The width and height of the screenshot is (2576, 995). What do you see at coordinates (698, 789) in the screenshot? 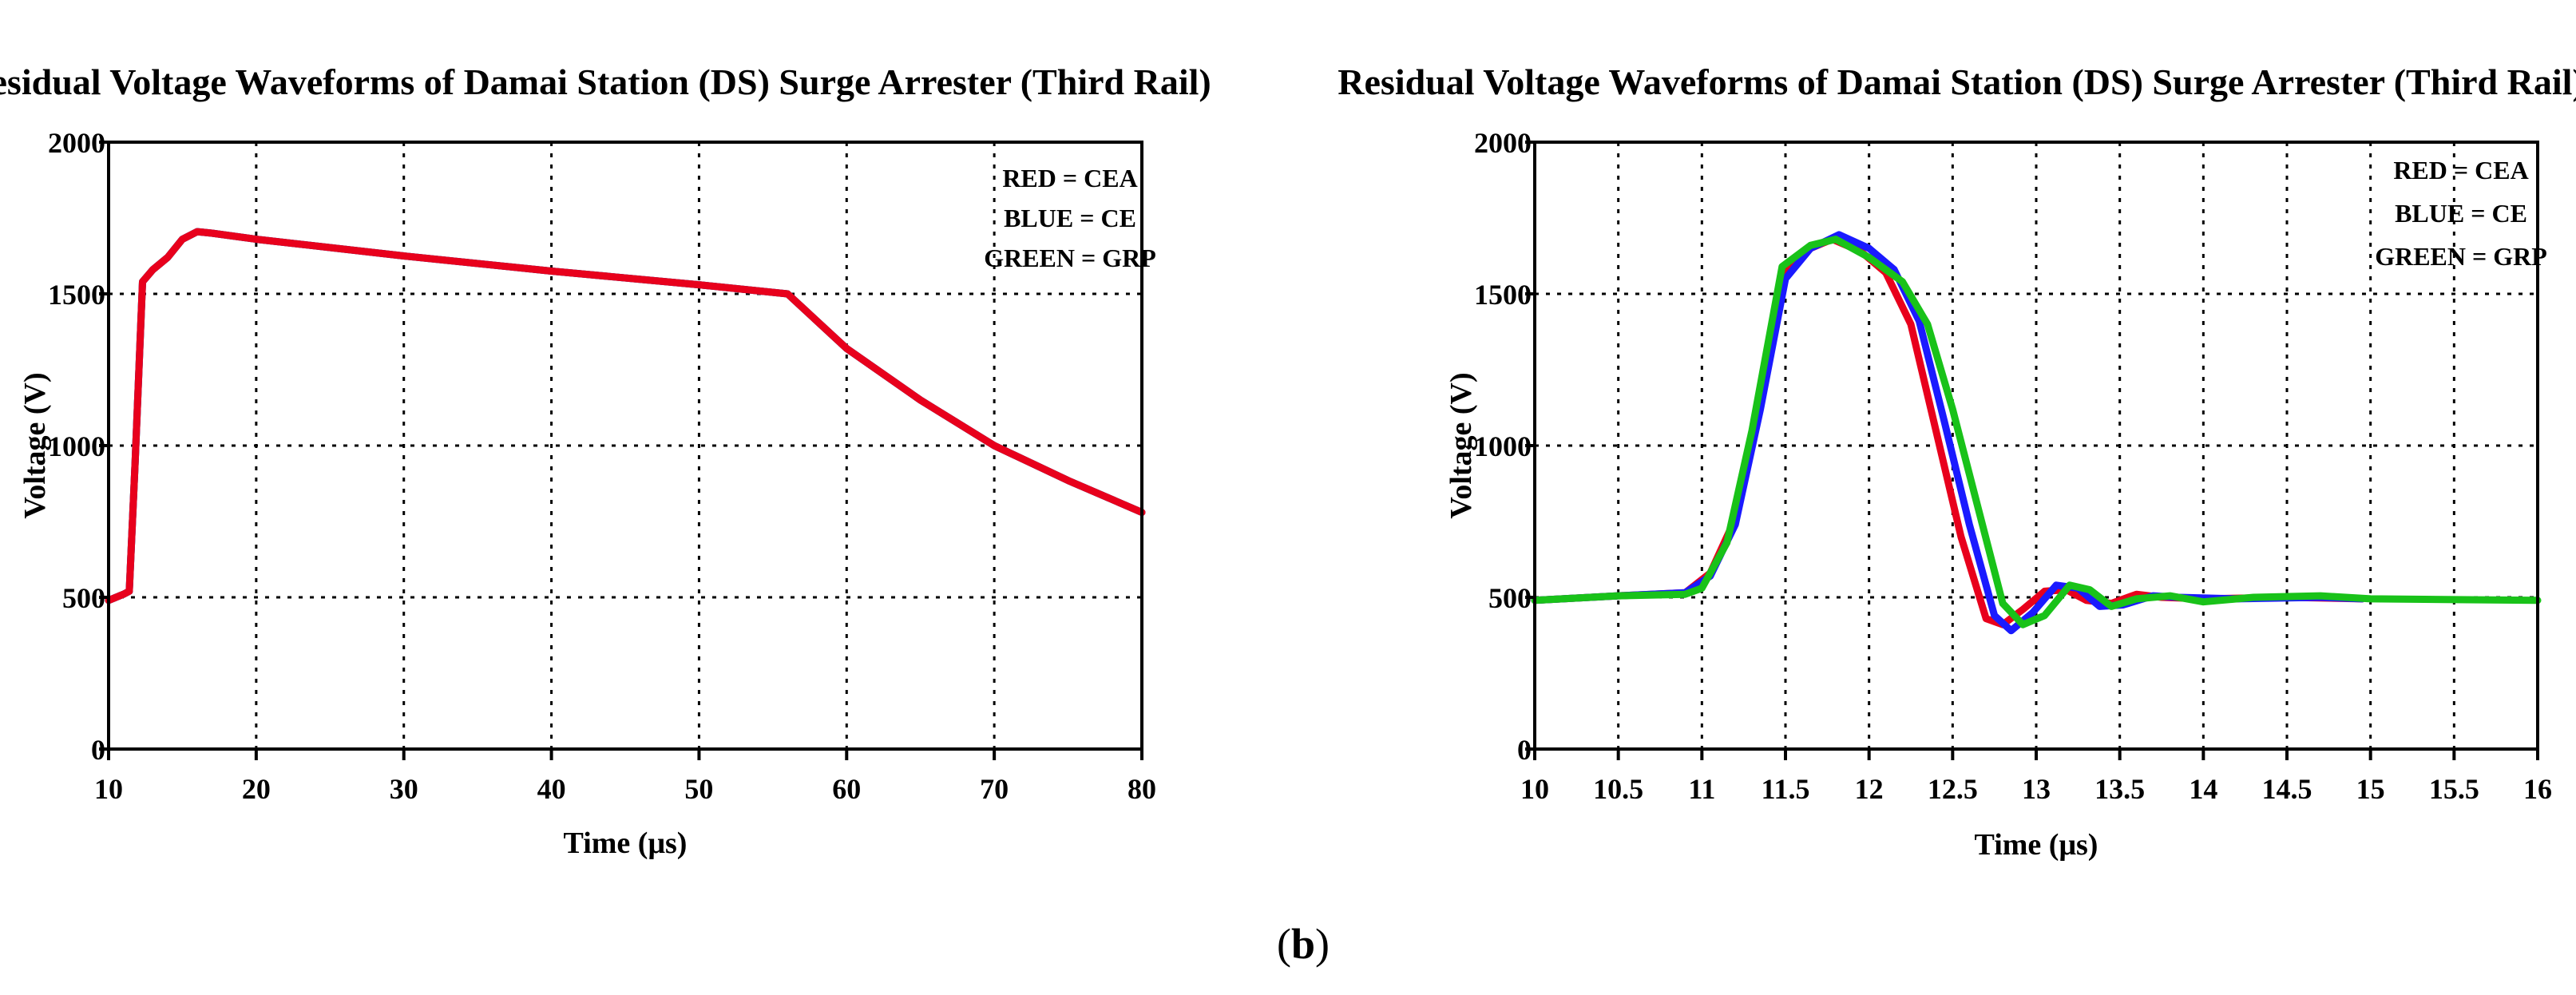
I see `x-tick-label: 50` at bounding box center [698, 789].